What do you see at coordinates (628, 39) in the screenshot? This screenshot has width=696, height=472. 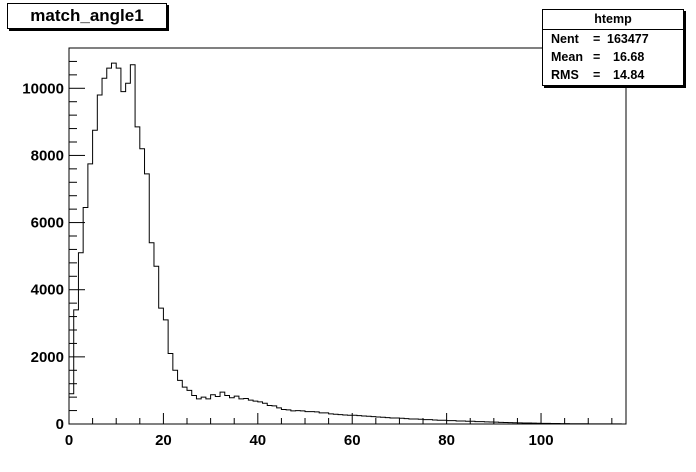 I see `stats-value: 163477` at bounding box center [628, 39].